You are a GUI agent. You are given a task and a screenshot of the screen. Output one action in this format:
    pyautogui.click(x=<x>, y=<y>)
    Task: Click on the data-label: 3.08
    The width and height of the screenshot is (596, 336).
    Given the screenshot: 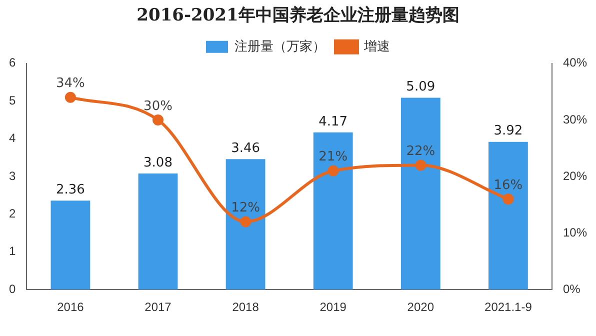 What is the action you would take?
    pyautogui.click(x=158, y=162)
    